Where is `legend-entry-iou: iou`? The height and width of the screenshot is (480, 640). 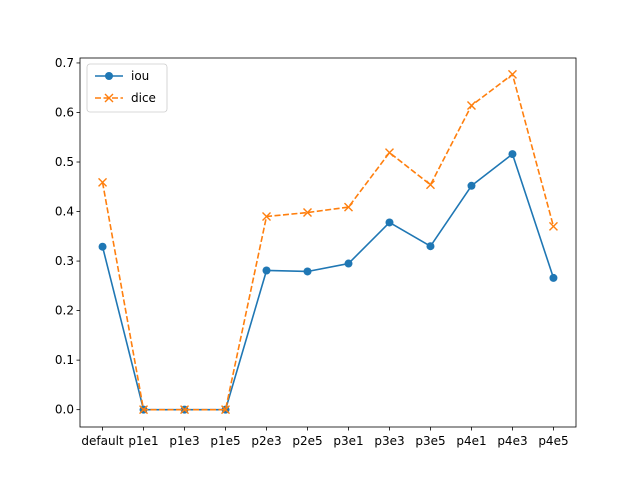 legend-entry-iou: iou is located at coordinates (122, 76).